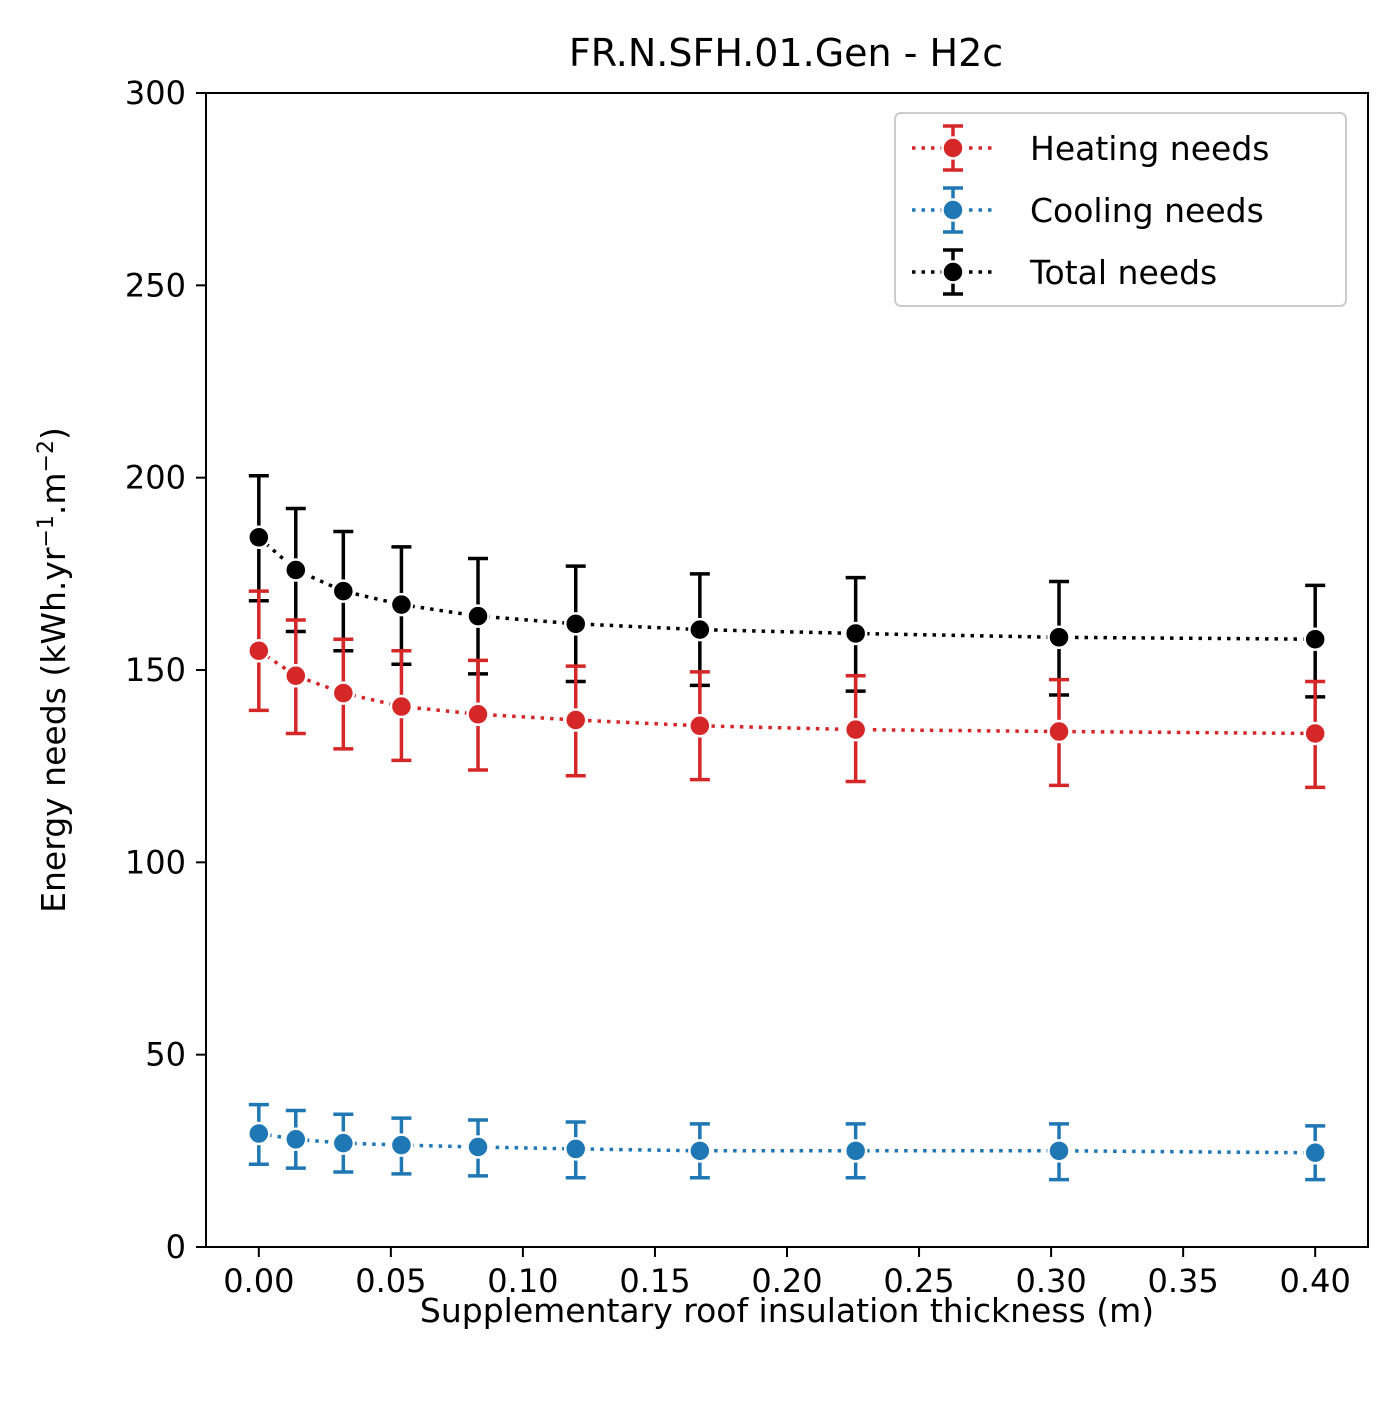 The image size is (1397, 1403). What do you see at coordinates (53, 493) in the screenshot?
I see `y-axis-label-mid: .m` at bounding box center [53, 493].